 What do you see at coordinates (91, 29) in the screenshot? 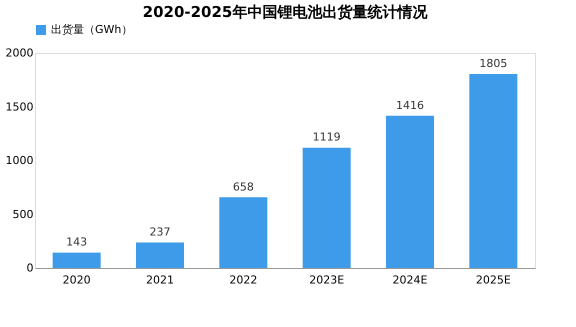
I see `legend-label: 出货量（GWh）` at bounding box center [91, 29].